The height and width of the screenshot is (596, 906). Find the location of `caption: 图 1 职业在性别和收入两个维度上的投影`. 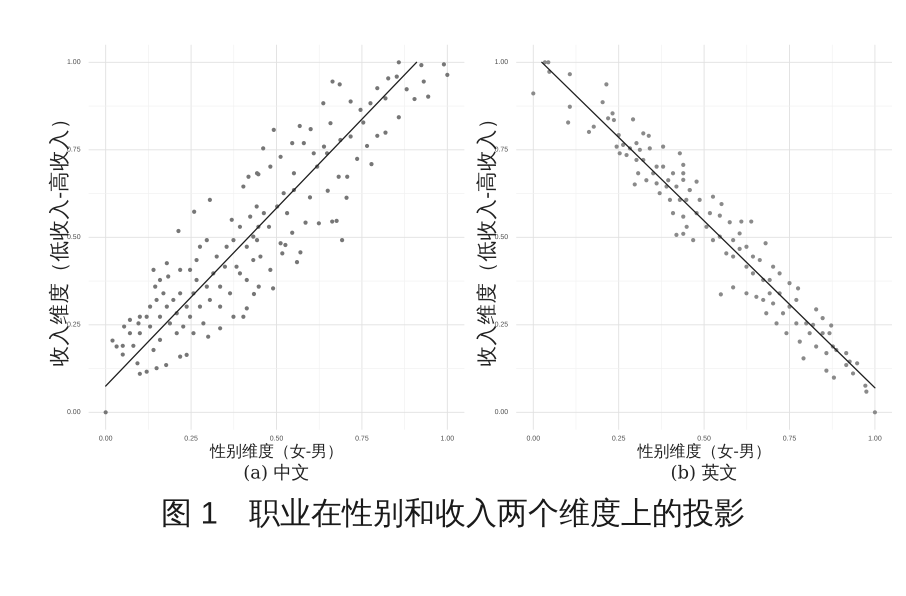

caption: 图 1 职业在性别和收入两个维度上的投影 is located at coordinates (453, 513).